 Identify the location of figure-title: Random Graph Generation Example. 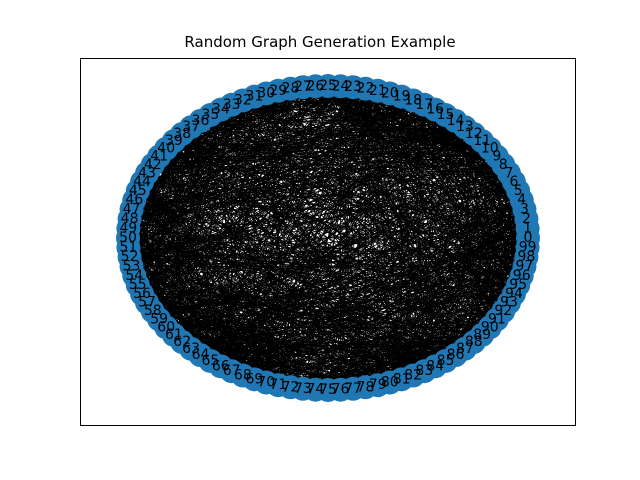
(320, 42).